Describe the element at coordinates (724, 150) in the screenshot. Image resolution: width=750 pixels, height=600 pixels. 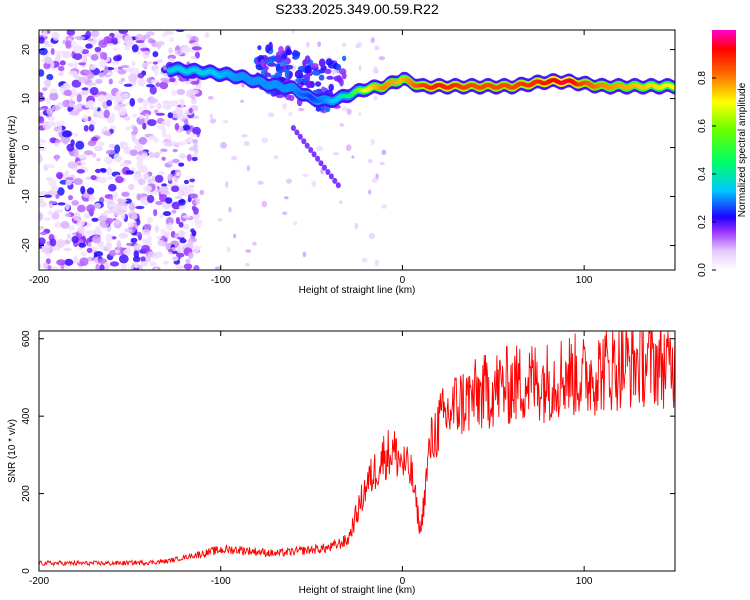
I see `colorbar-gradient` at that location.